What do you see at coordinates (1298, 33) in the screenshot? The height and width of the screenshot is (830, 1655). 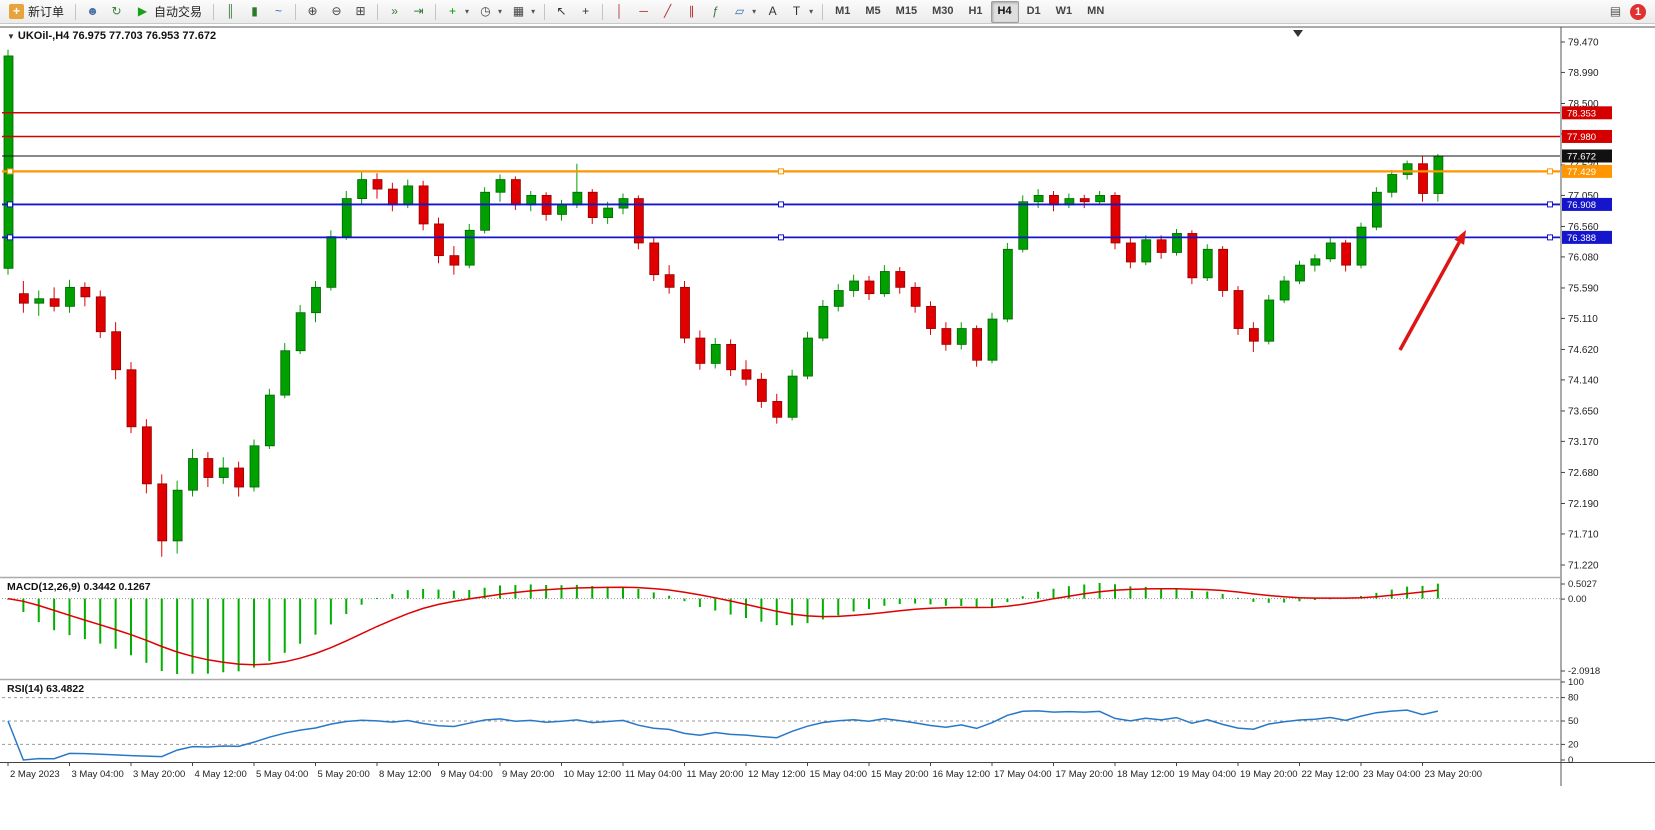 I see `chart-shift-marker` at bounding box center [1298, 33].